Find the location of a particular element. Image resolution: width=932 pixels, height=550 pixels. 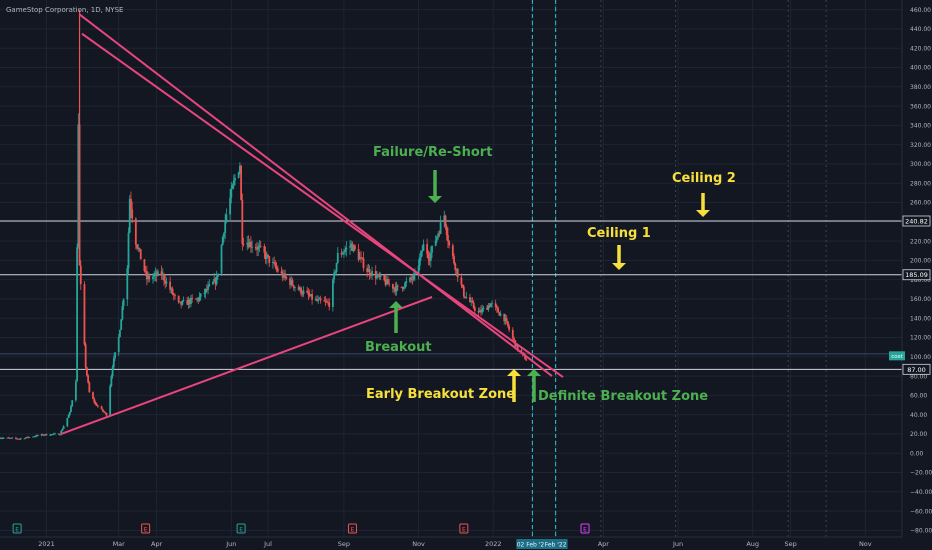

earnings-marker-box is located at coordinates (464, 528).